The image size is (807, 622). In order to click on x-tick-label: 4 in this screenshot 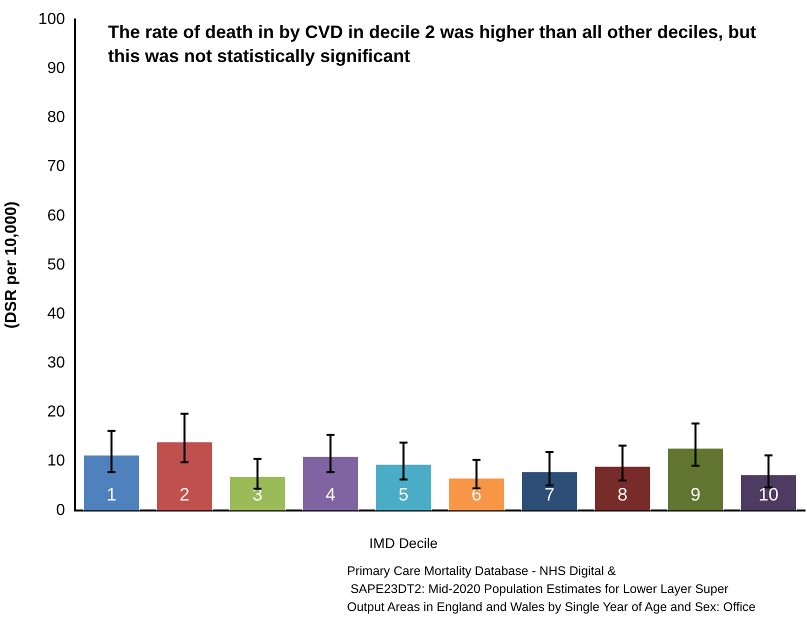, I will do `click(330, 494)`.